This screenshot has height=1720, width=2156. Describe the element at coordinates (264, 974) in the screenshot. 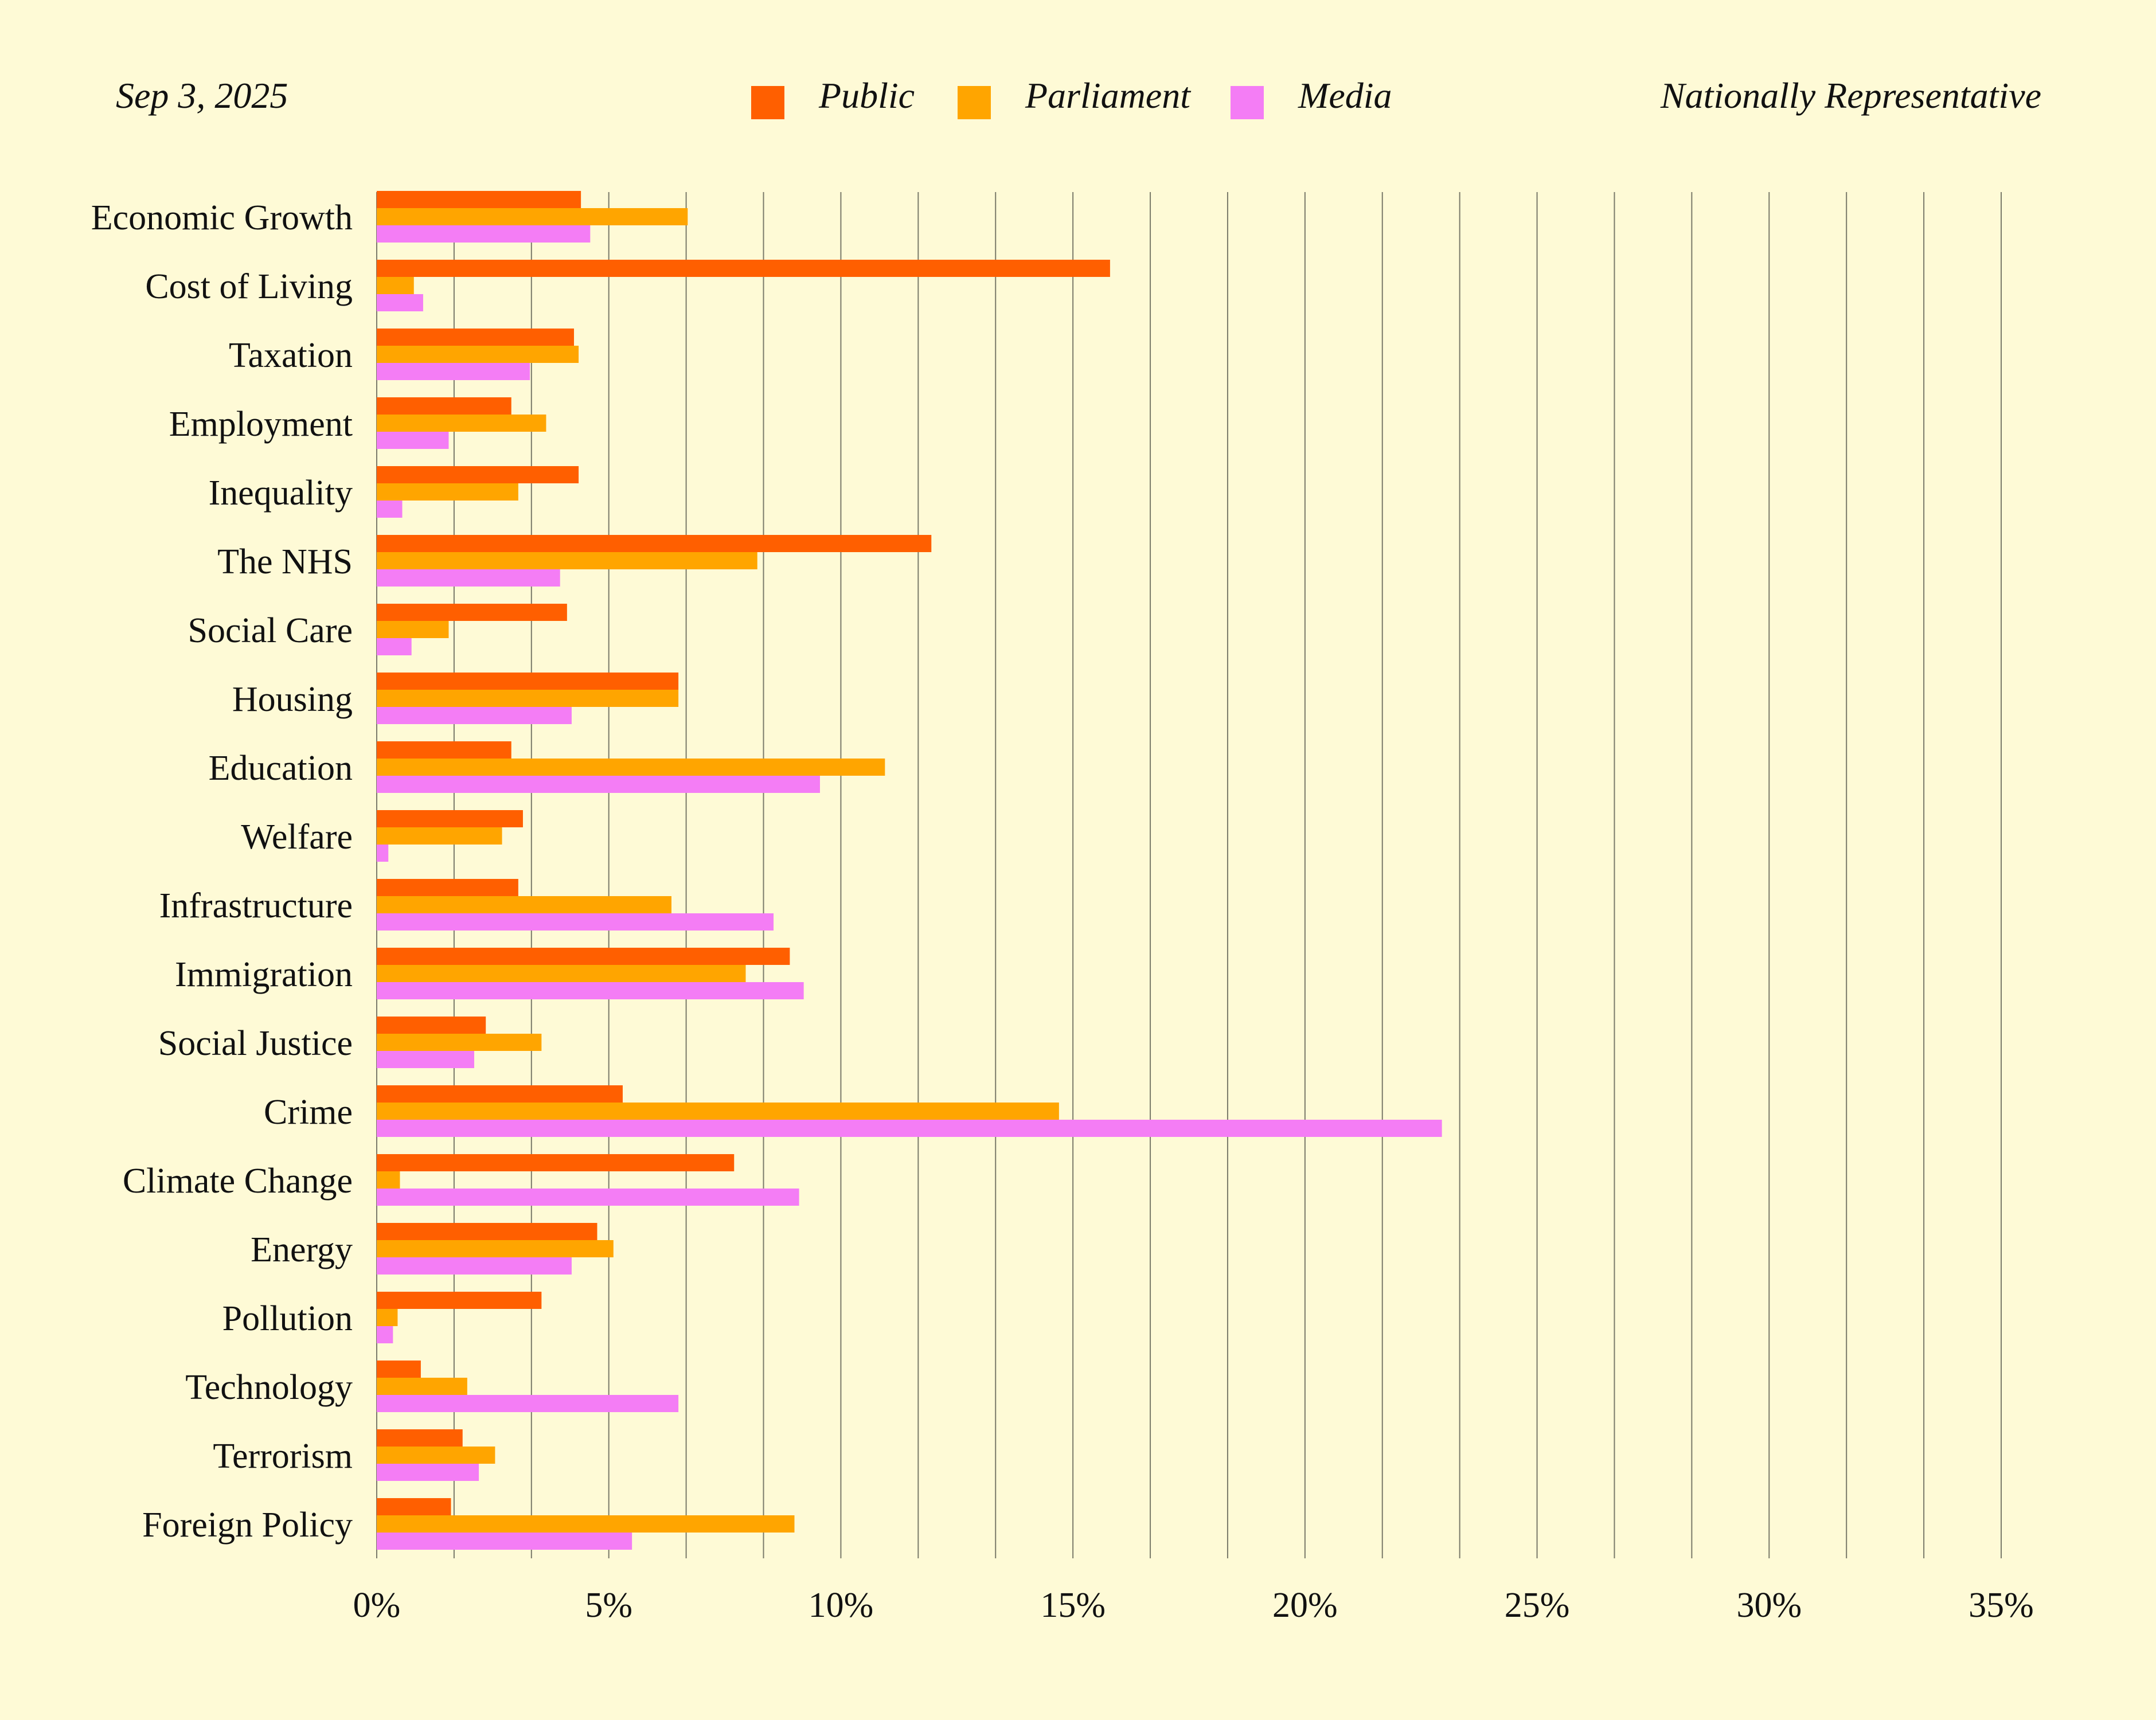

I see `category-label: Immigration` at that location.